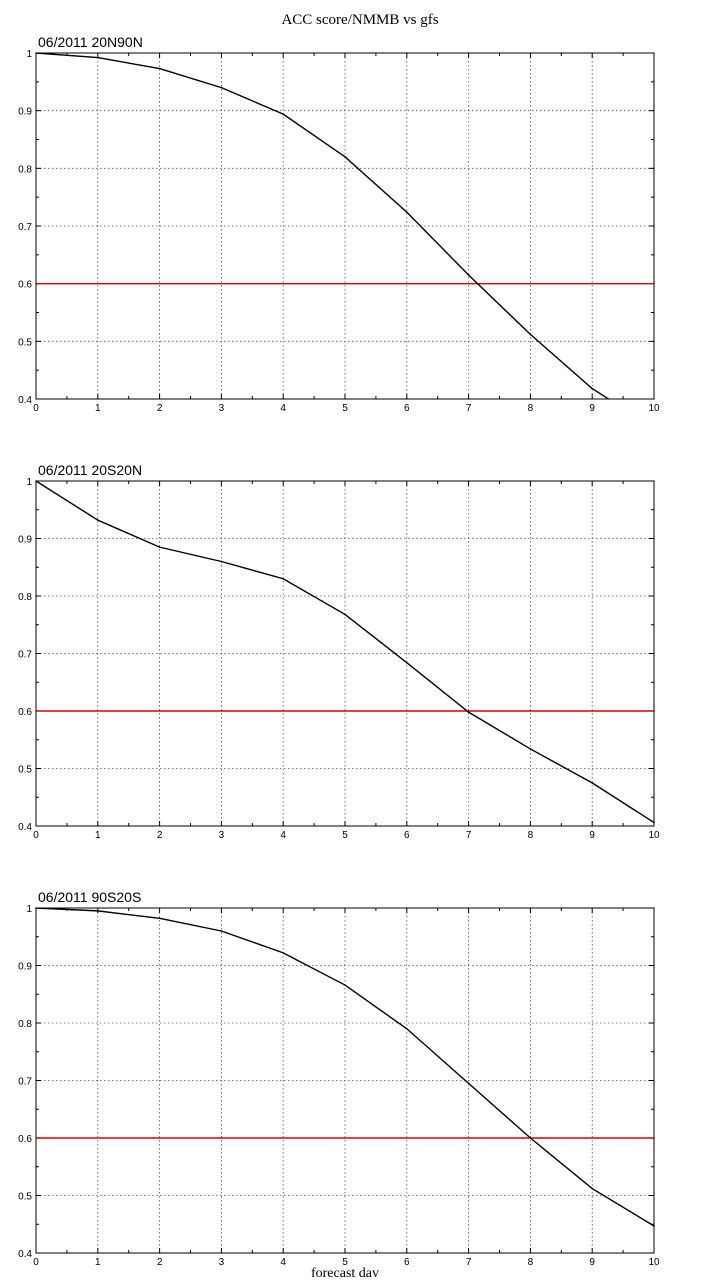 The height and width of the screenshot is (1281, 709). I want to click on x-axis-label: forecast dav, so click(345, 1273).